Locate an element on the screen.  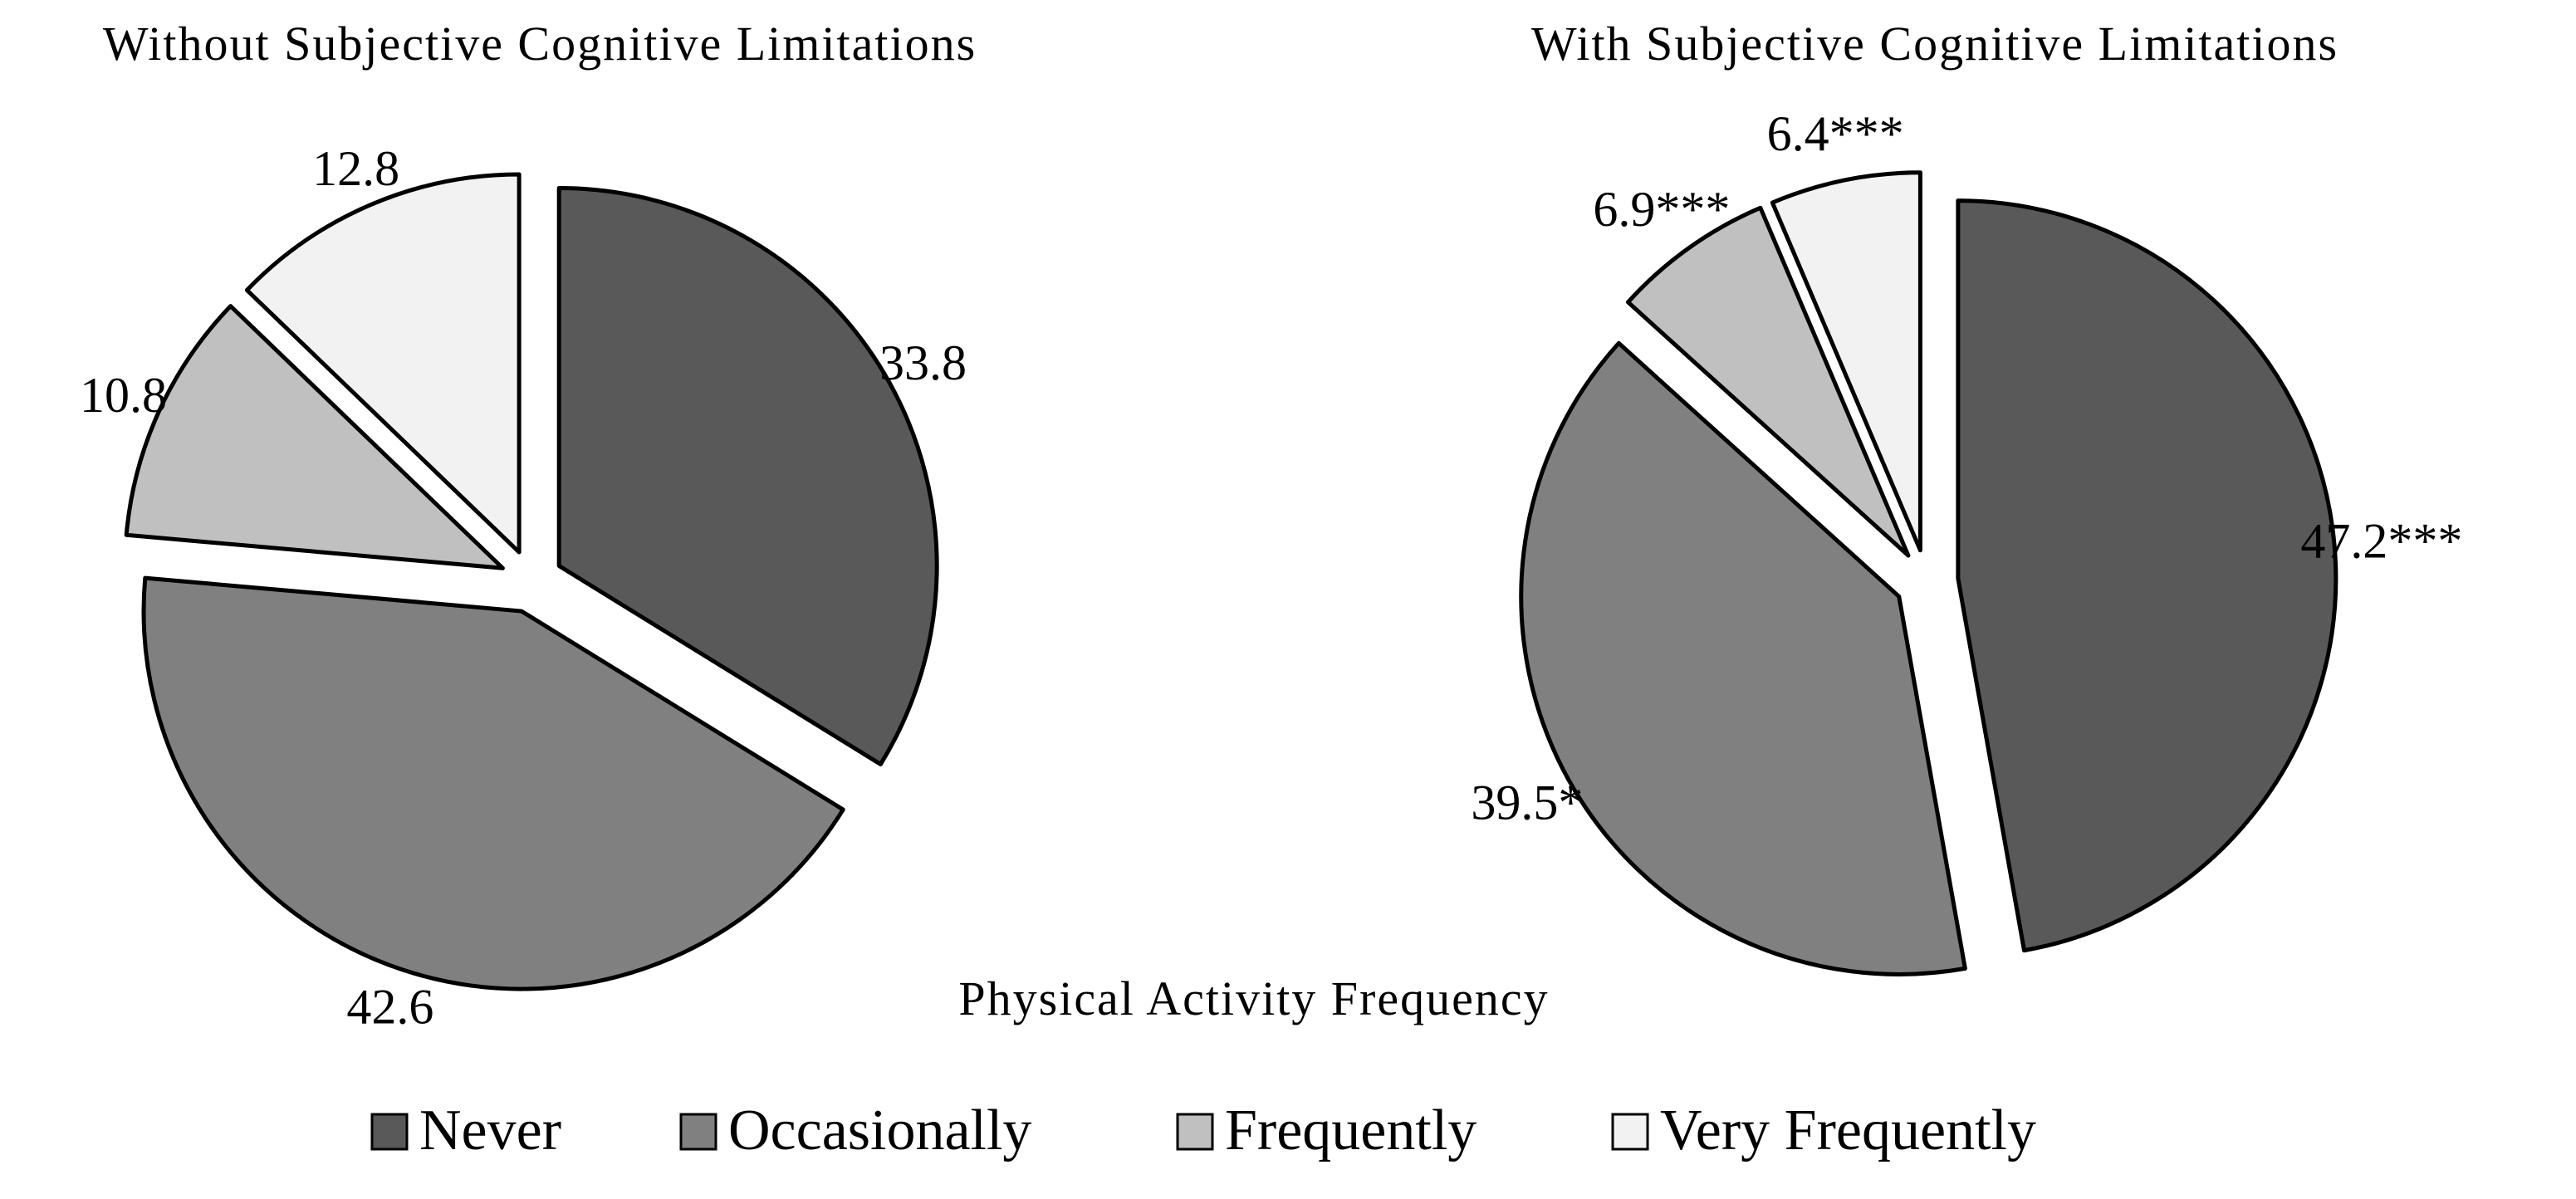
pie-left-slice-occasionally is located at coordinates (493, 783).